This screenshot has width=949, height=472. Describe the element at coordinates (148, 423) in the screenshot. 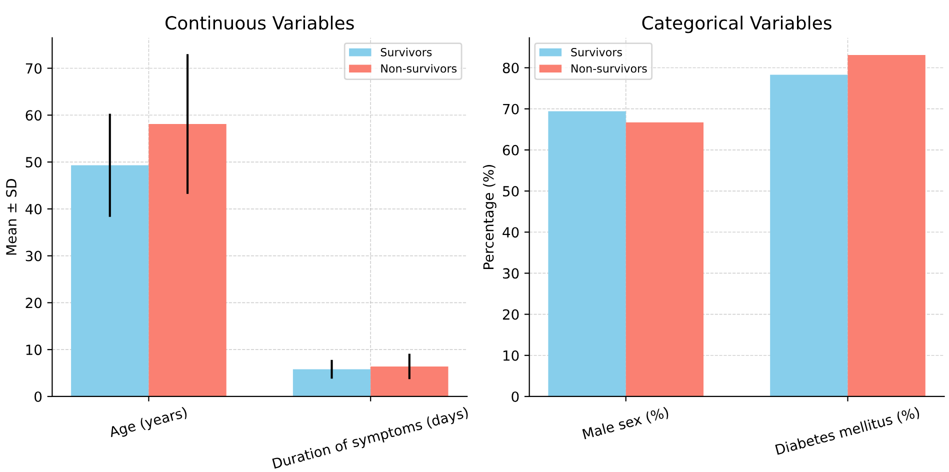

I see `x-tick-label: Age (years)` at that location.